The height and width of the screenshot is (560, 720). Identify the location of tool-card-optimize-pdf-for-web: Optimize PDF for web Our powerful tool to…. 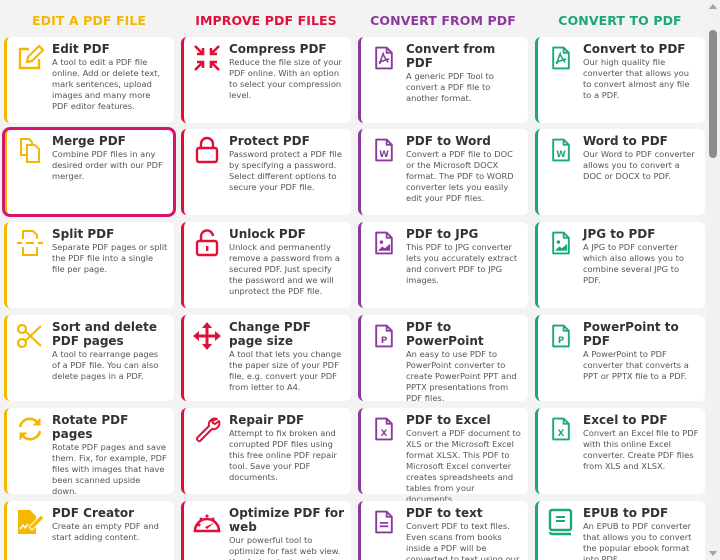
(266, 530).